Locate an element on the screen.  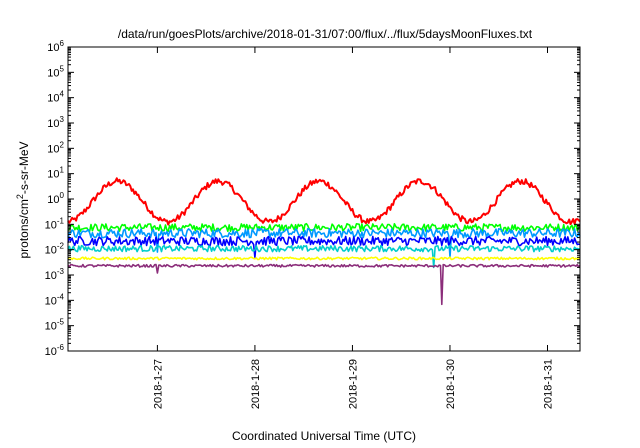
x-axis-label: Coordinated Universal Time (UTC) is located at coordinates (324, 436).